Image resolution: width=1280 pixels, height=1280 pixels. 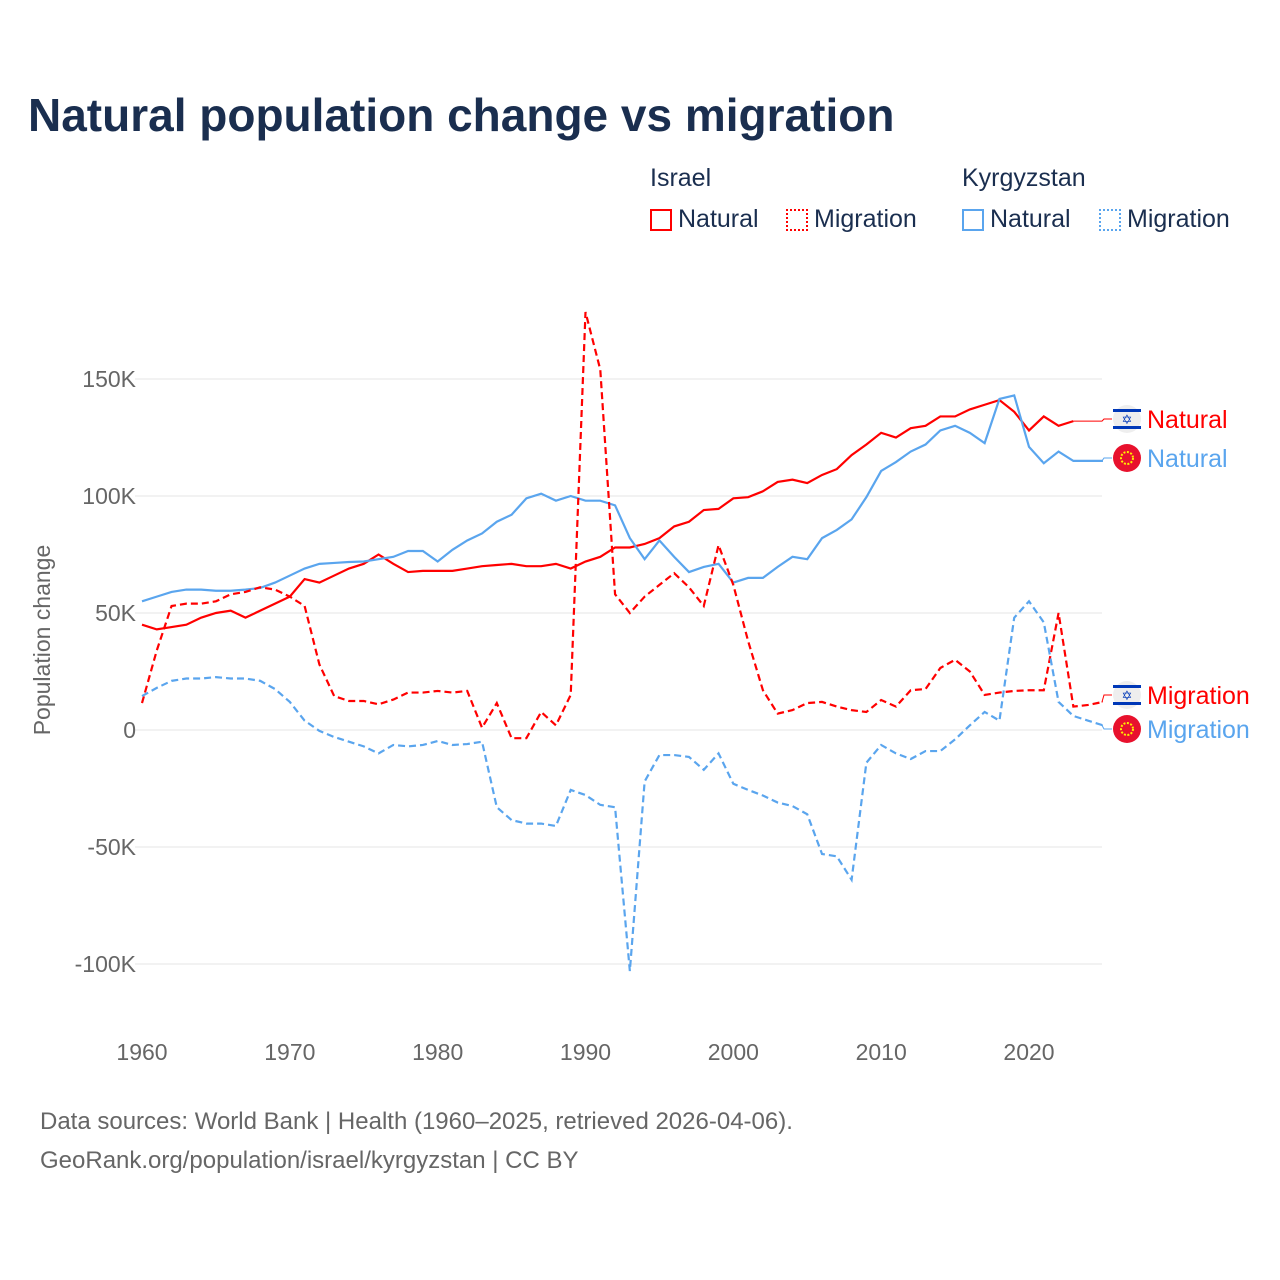 What do you see at coordinates (437, 1052) in the screenshot?
I see `x-tick-label: 1980` at bounding box center [437, 1052].